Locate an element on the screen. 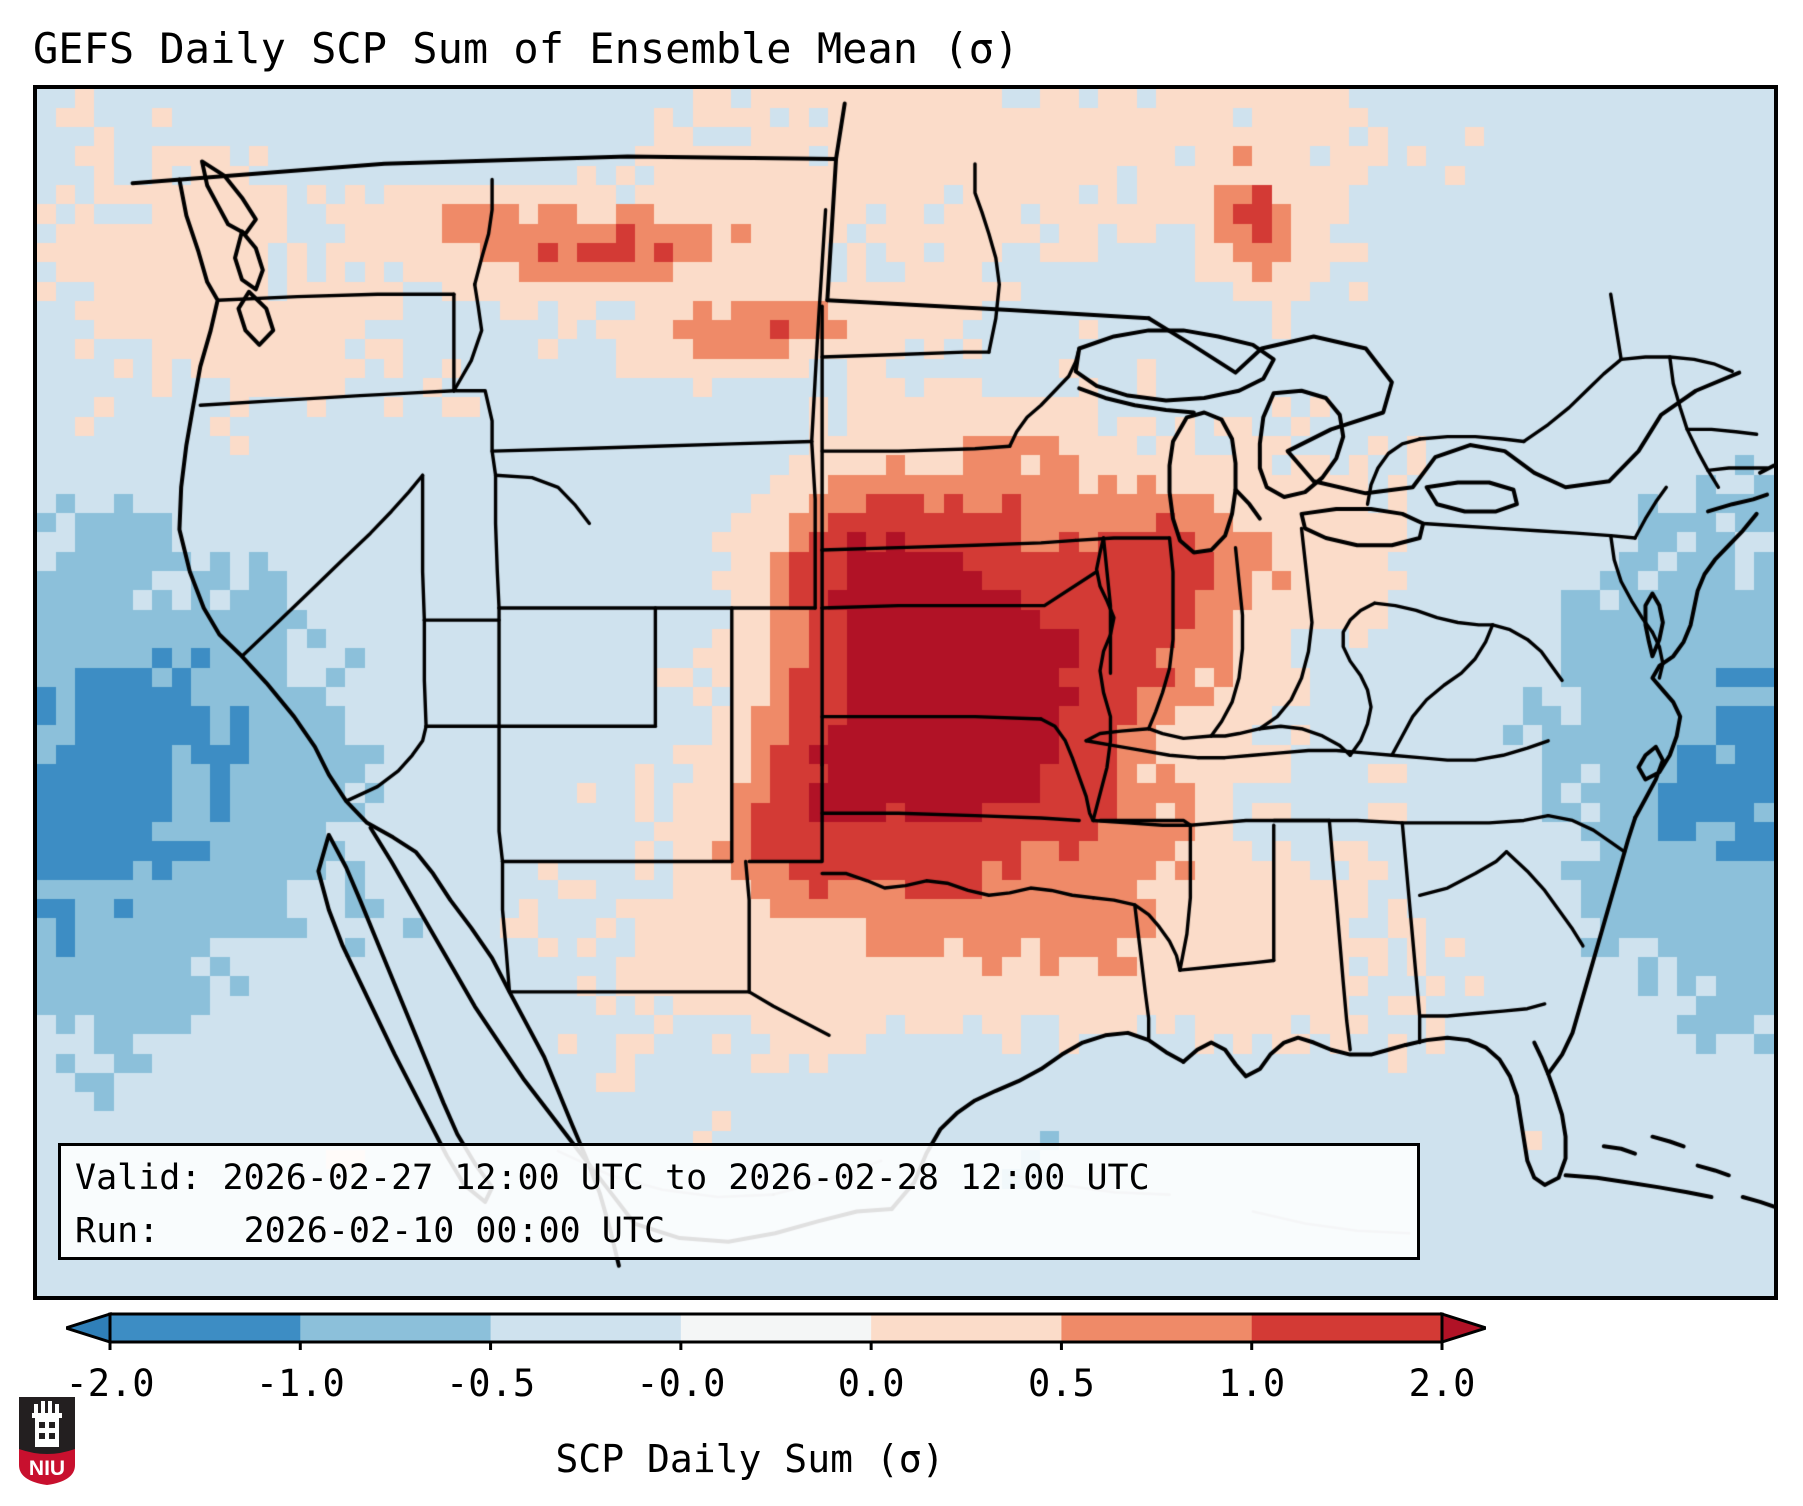  colorbar-extend-min is located at coordinates (89, 1328).